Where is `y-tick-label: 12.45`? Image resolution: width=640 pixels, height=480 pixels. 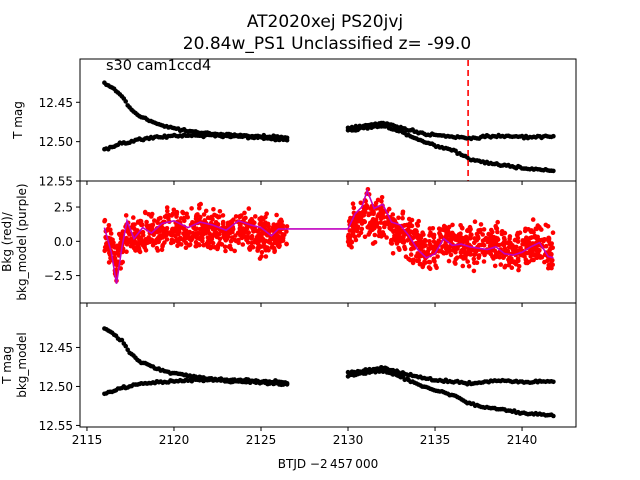
y-tick-label: 12.45 is located at coordinates (56, 348).